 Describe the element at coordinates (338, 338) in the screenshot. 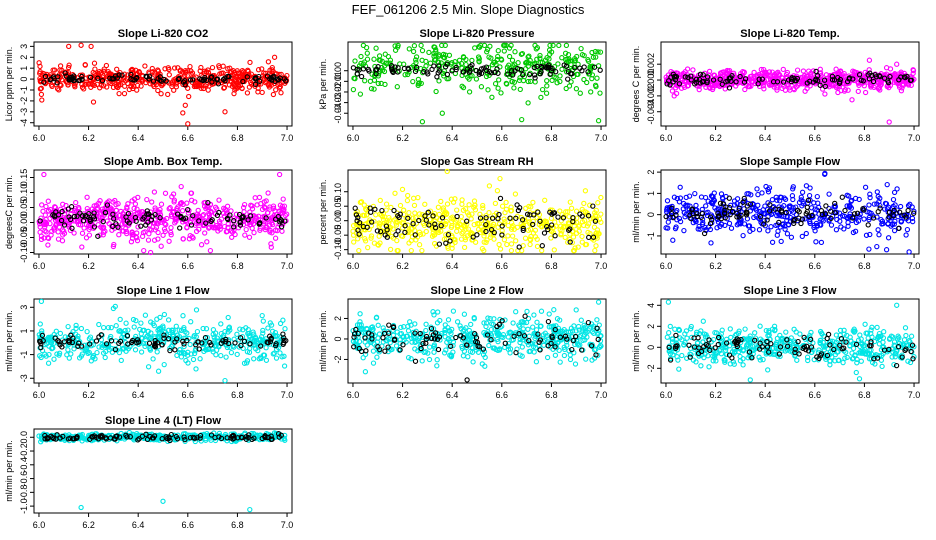

I see `y-tick-label: 0` at that location.